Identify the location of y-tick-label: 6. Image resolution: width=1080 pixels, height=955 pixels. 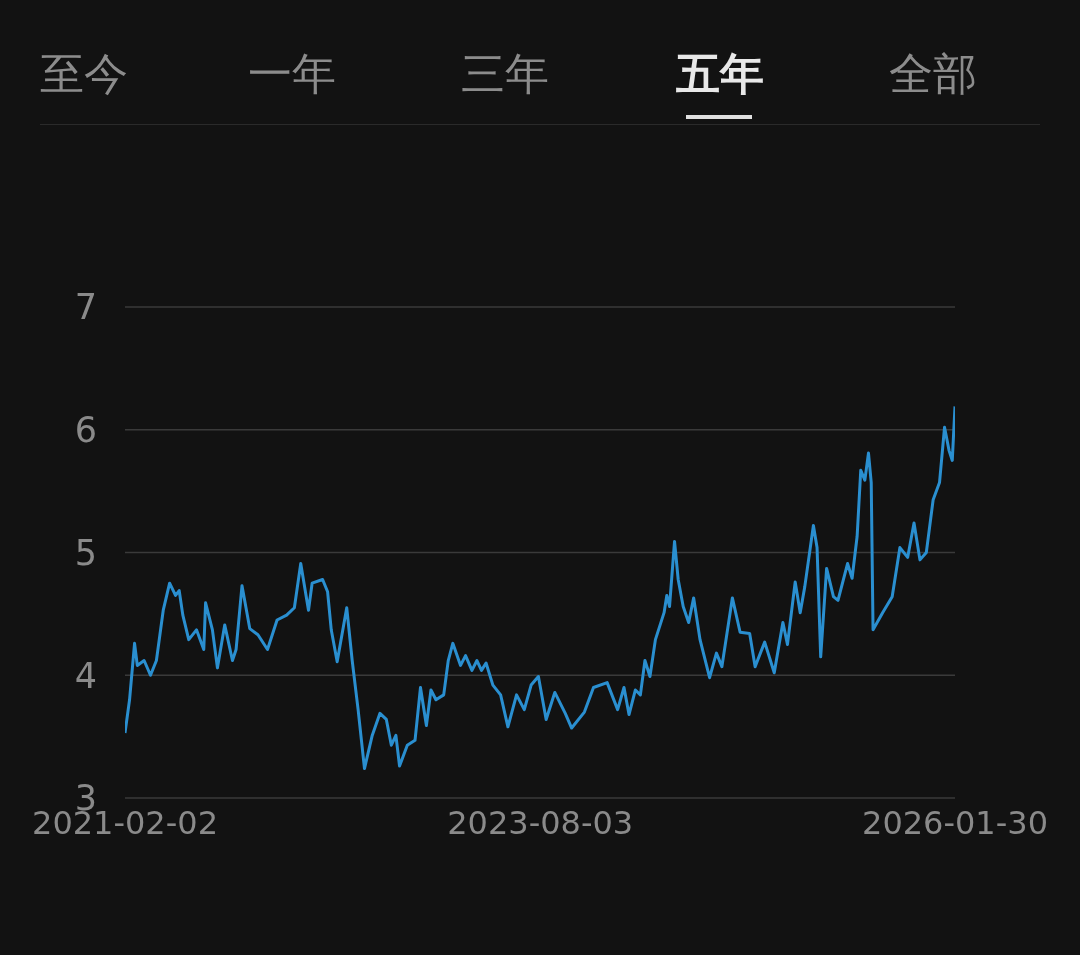
(85, 430).